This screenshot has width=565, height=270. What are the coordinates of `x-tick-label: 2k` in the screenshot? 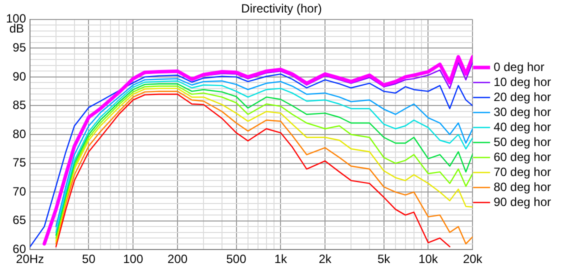 It's located at (325, 259).